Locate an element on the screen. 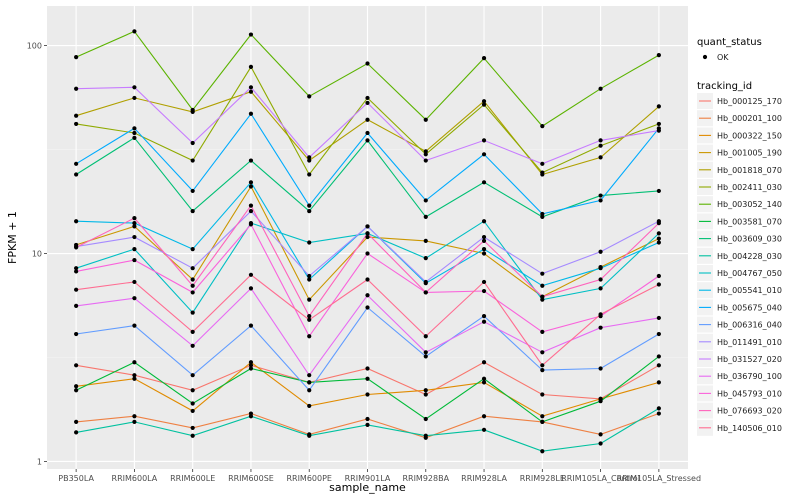 The image size is (800, 500). legend-label-Hb_036790_100: Hb_036790_100 is located at coordinates (749, 376).